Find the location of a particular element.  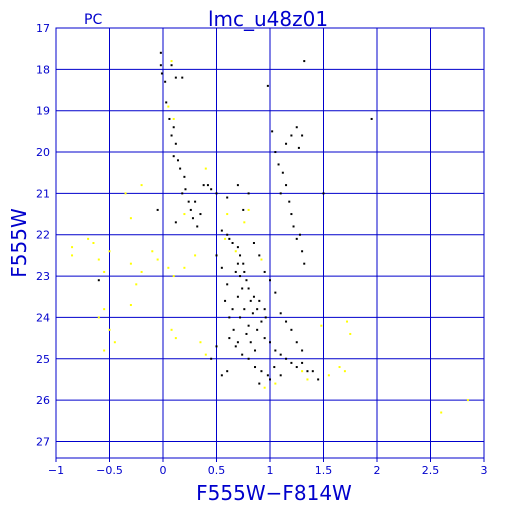

y-tick-label: 19 is located at coordinates (43, 111).